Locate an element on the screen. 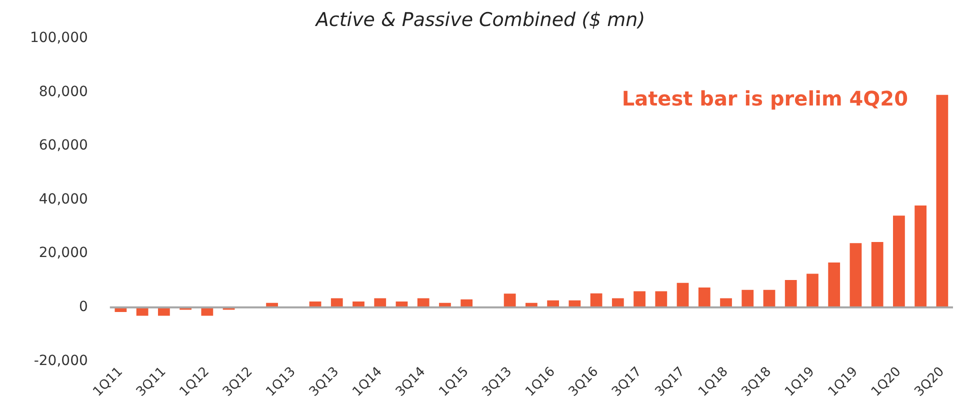 Image resolution: width=967 pixels, height=411 pixels. y-tick-label: 0 is located at coordinates (83, 307).